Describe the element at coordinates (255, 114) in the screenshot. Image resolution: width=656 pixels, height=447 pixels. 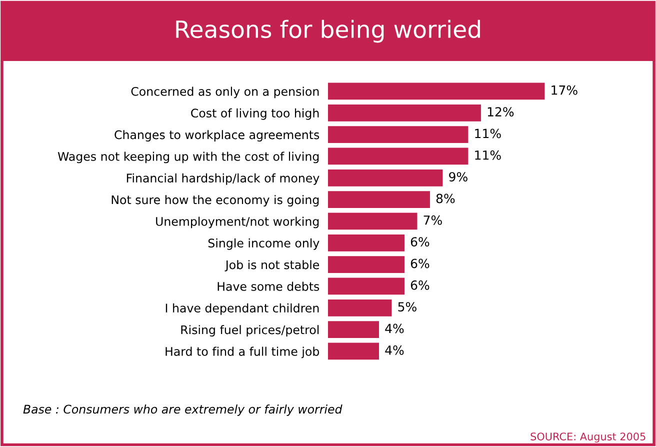
I see `y-tick-label: Cost of living too high` at that location.